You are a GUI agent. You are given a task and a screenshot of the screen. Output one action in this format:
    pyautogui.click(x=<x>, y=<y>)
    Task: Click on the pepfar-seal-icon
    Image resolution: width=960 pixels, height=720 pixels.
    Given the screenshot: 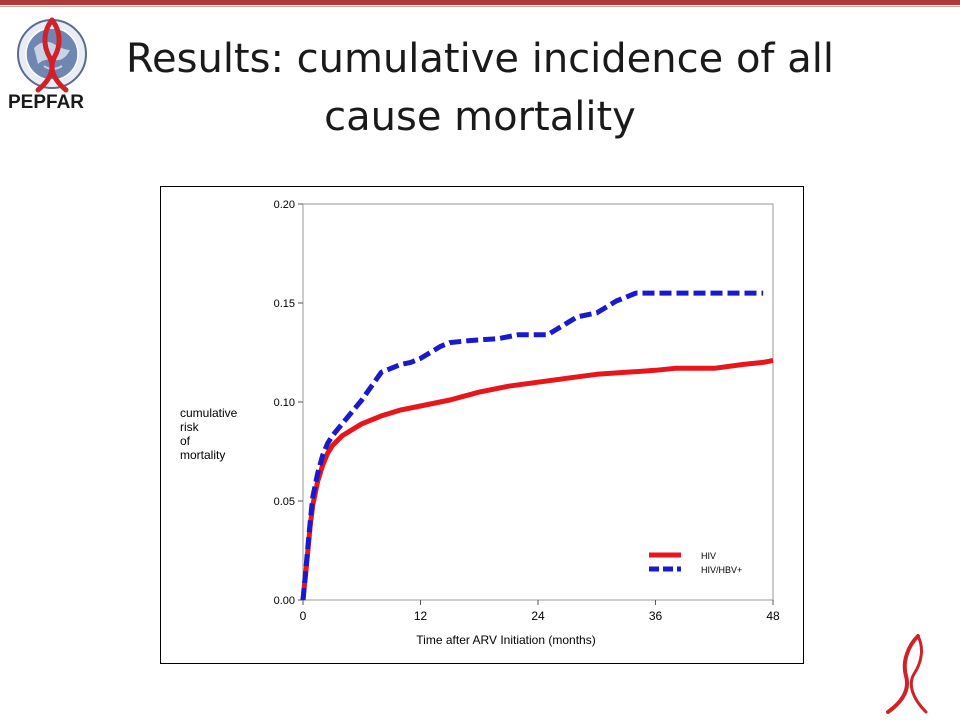 What is the action you would take?
    pyautogui.click(x=52, y=55)
    